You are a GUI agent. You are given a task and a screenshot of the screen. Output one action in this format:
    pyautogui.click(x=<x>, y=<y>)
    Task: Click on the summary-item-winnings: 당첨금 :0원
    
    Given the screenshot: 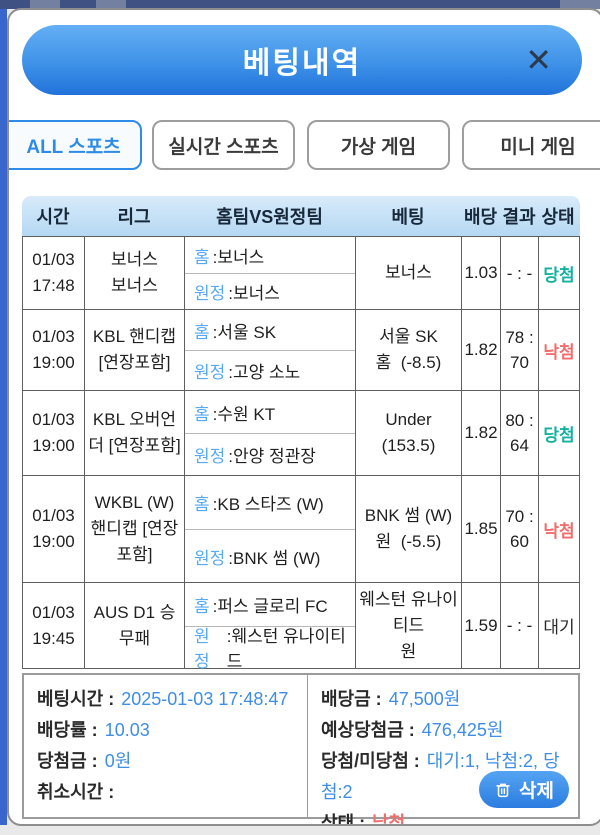 What is the action you would take?
    pyautogui.click(x=84, y=761)
    